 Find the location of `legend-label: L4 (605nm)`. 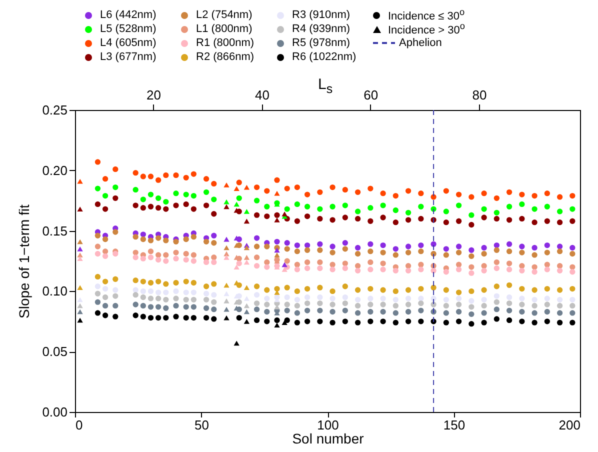

legend-label: L4 (605nm) is located at coordinates (128, 43).